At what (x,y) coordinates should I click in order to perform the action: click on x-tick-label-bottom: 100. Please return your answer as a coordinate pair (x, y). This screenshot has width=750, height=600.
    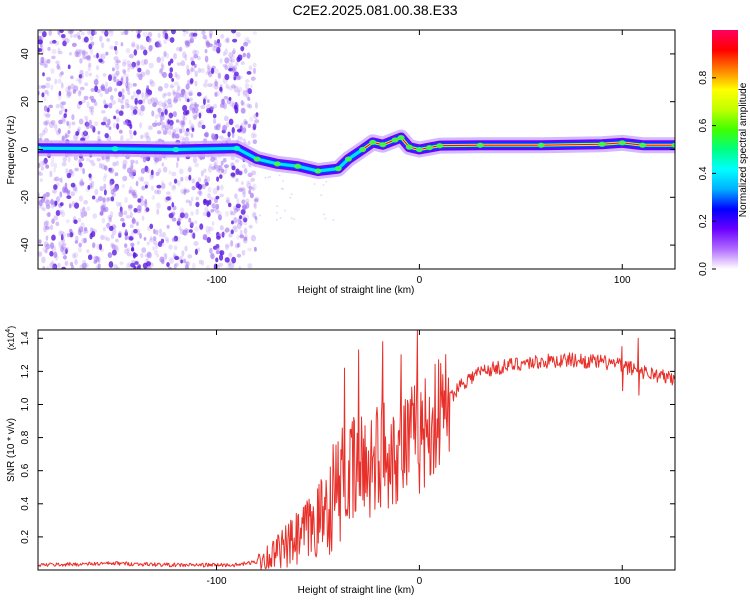
    Looking at the image, I should click on (622, 581).